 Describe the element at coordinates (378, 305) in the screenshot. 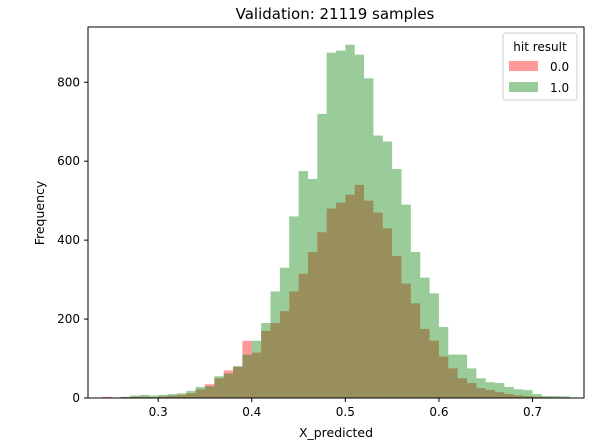

I see `bar-0.0-29` at that location.